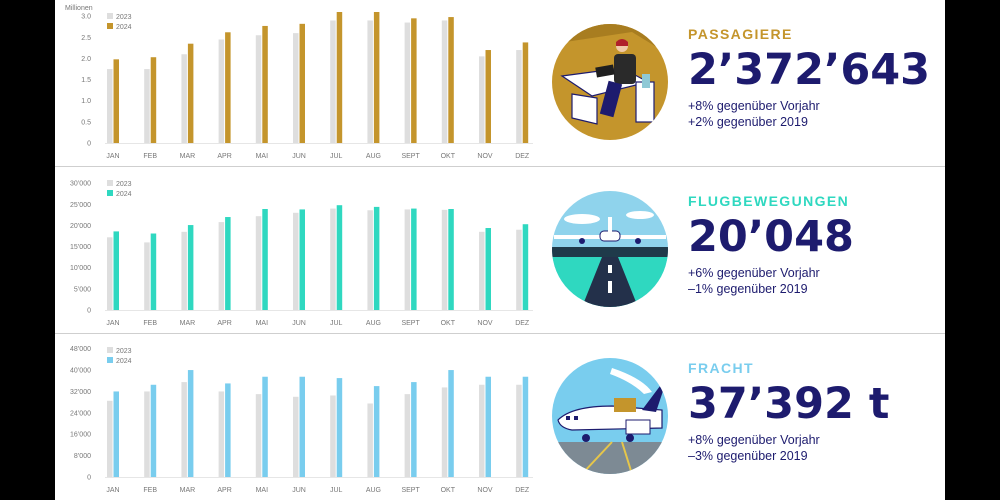 Image resolution: width=1000 pixels, height=500 pixels. Describe the element at coordinates (373, 490) in the screenshot. I see `x-tick-label: AUG` at that location.